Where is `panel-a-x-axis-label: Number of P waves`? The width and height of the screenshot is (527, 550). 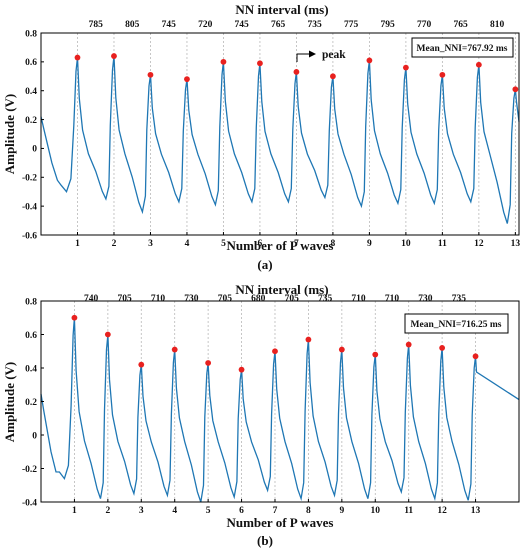
panel-a-x-axis-label: Number of P waves is located at coordinates (279, 245).